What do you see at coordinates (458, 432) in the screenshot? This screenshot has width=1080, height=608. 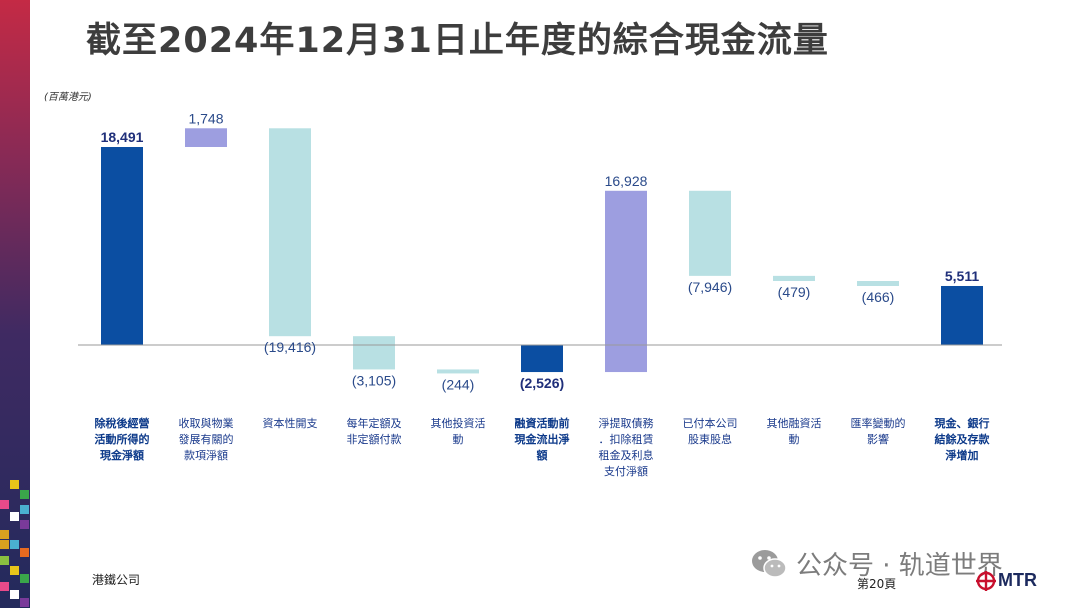 I see `category-label-4: 其他投資活動` at bounding box center [458, 432].